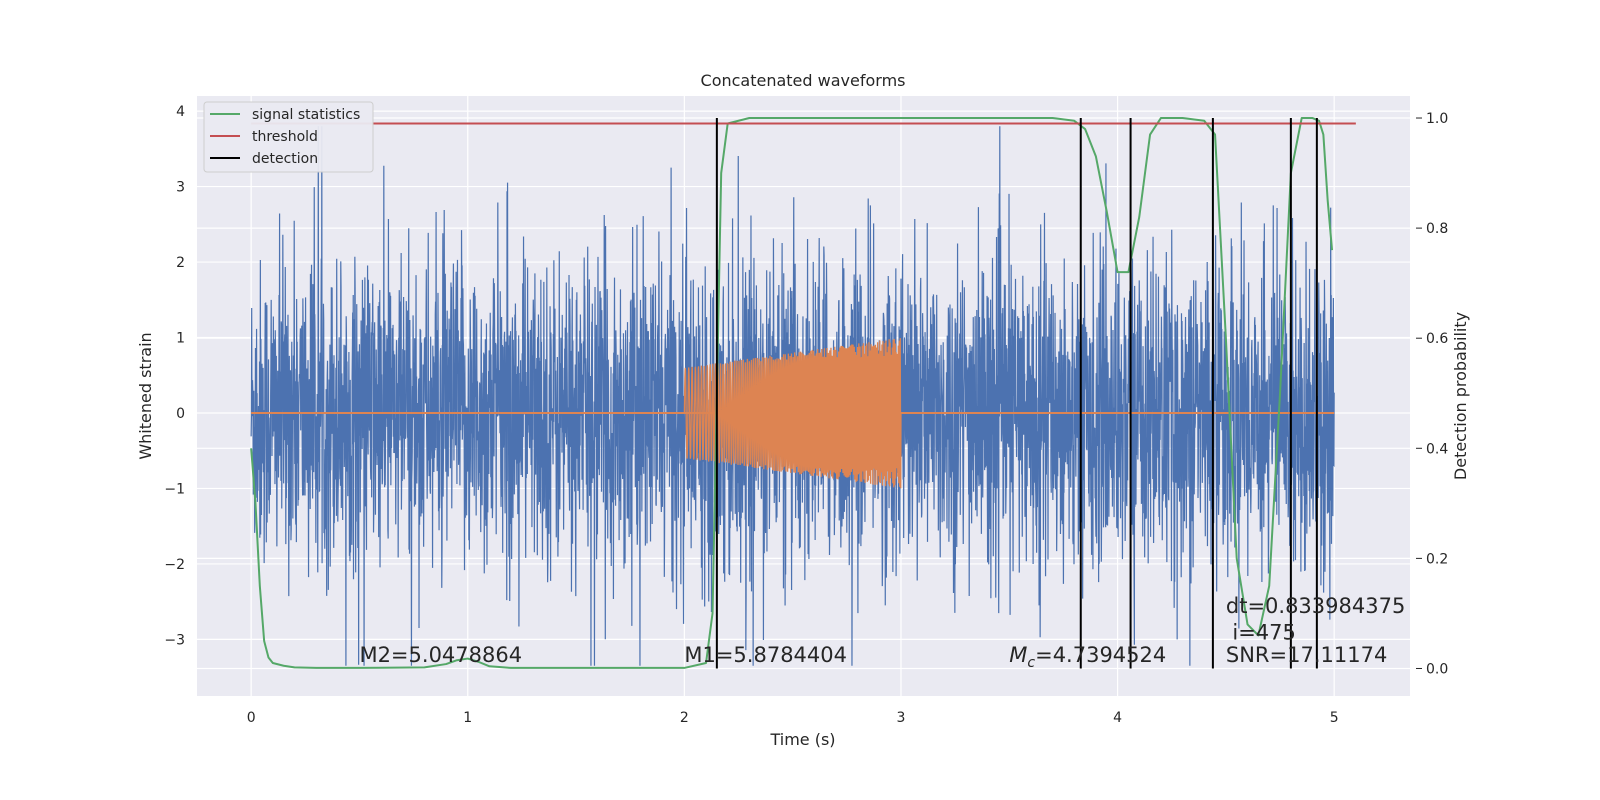  I want to click on y2-axis-label: Detection probability, so click(1460, 396).